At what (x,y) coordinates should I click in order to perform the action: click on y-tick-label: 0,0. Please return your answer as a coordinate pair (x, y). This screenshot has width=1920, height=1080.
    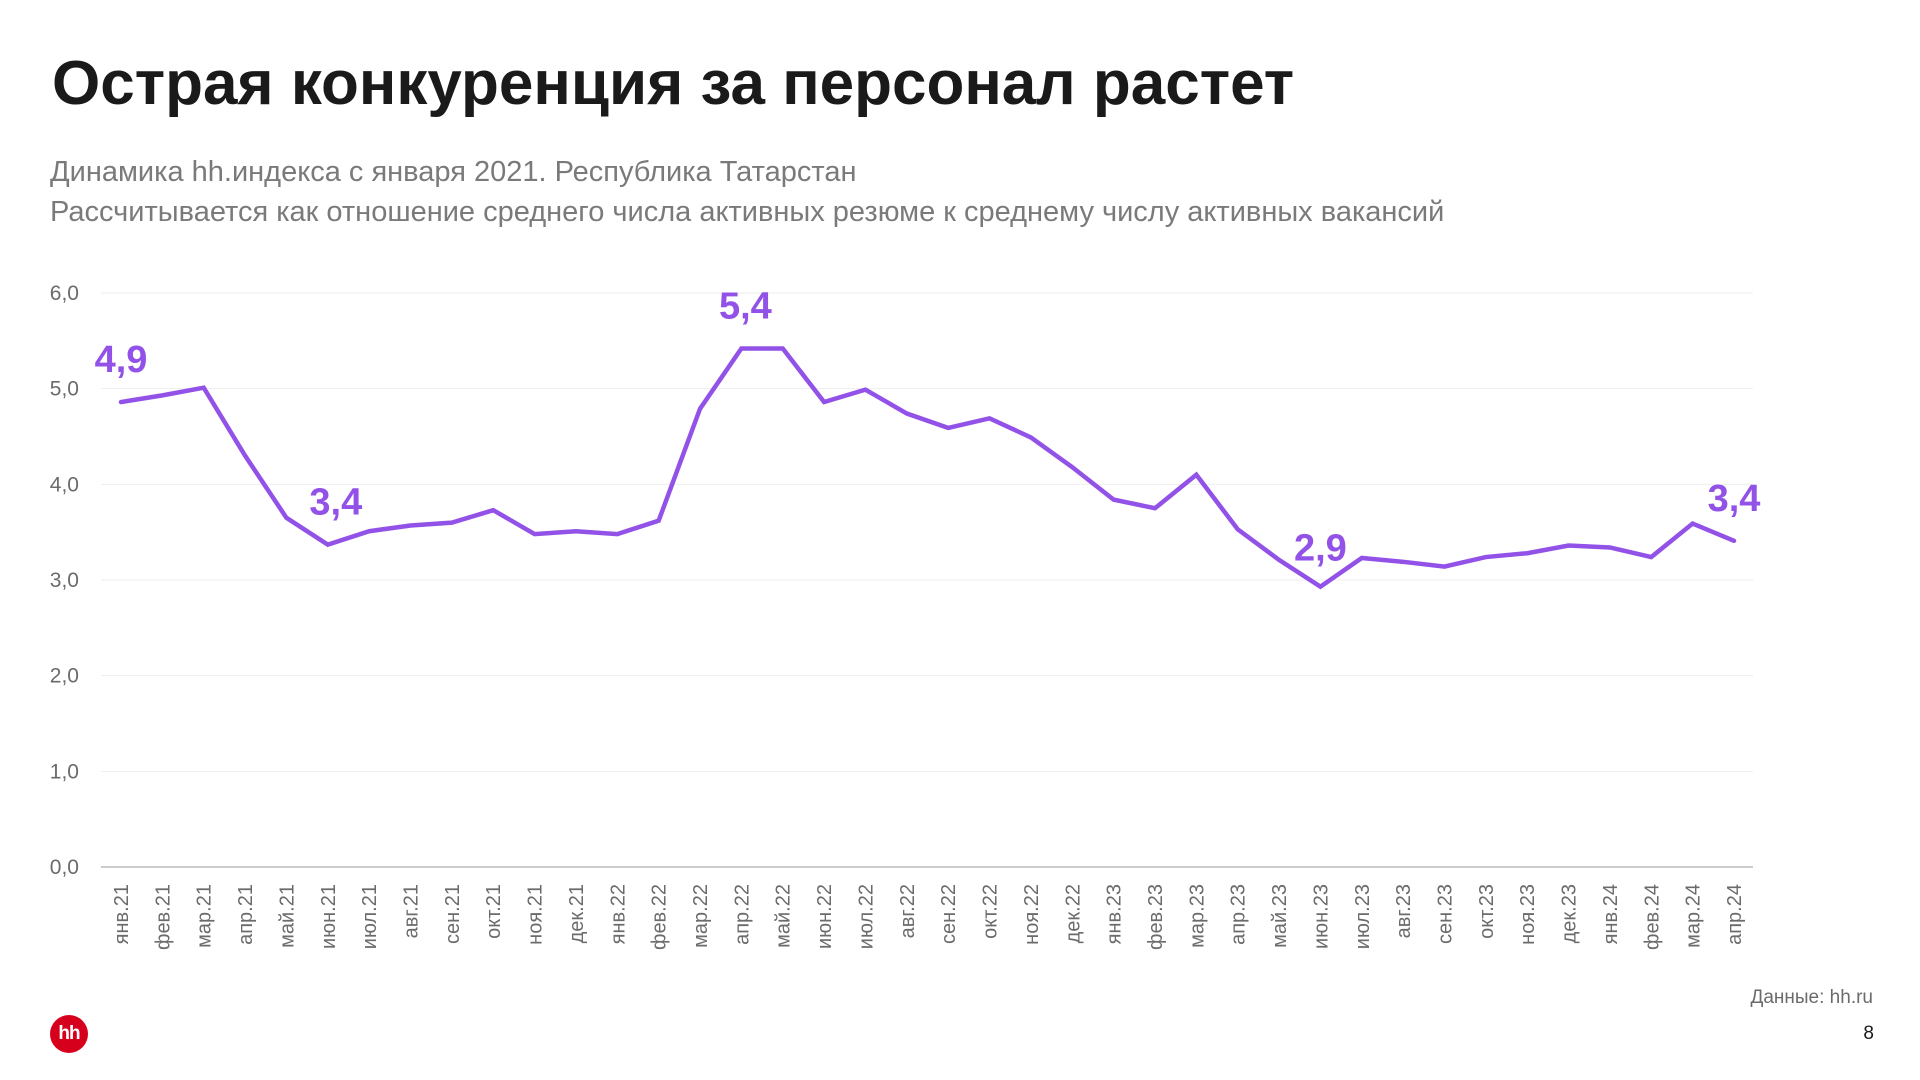
    Looking at the image, I should click on (64, 867).